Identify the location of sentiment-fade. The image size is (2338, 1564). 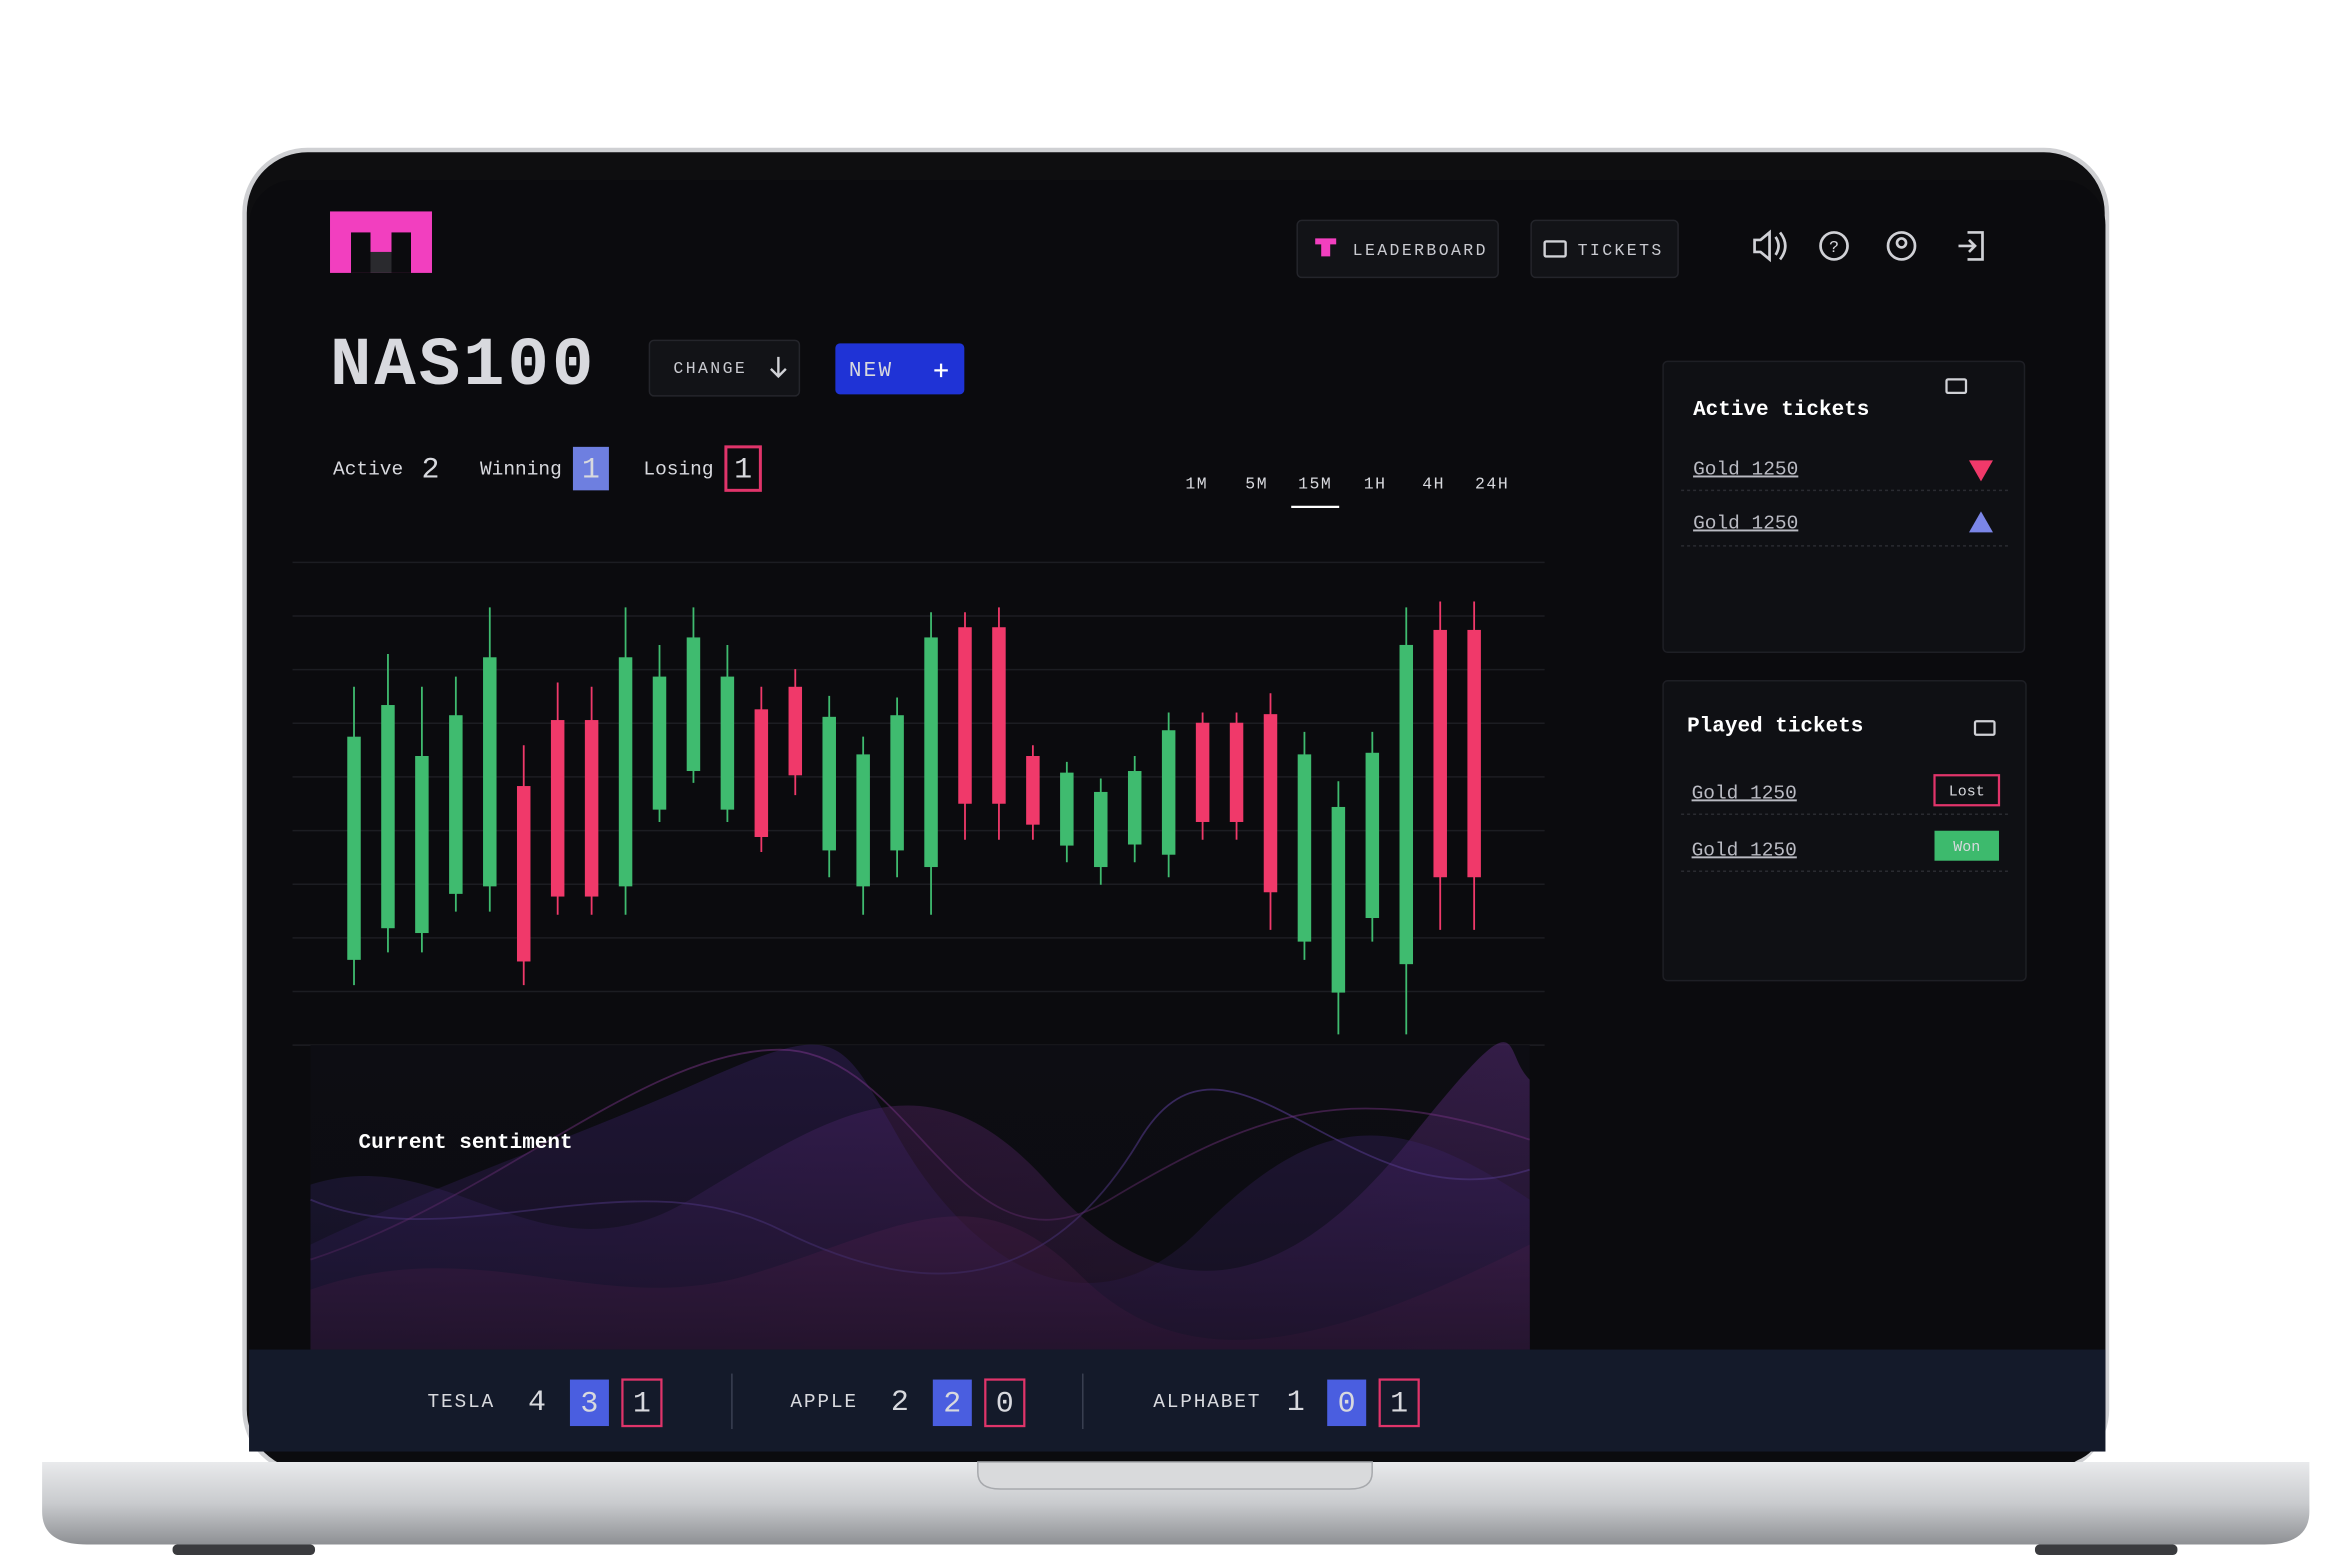
(920, 1197).